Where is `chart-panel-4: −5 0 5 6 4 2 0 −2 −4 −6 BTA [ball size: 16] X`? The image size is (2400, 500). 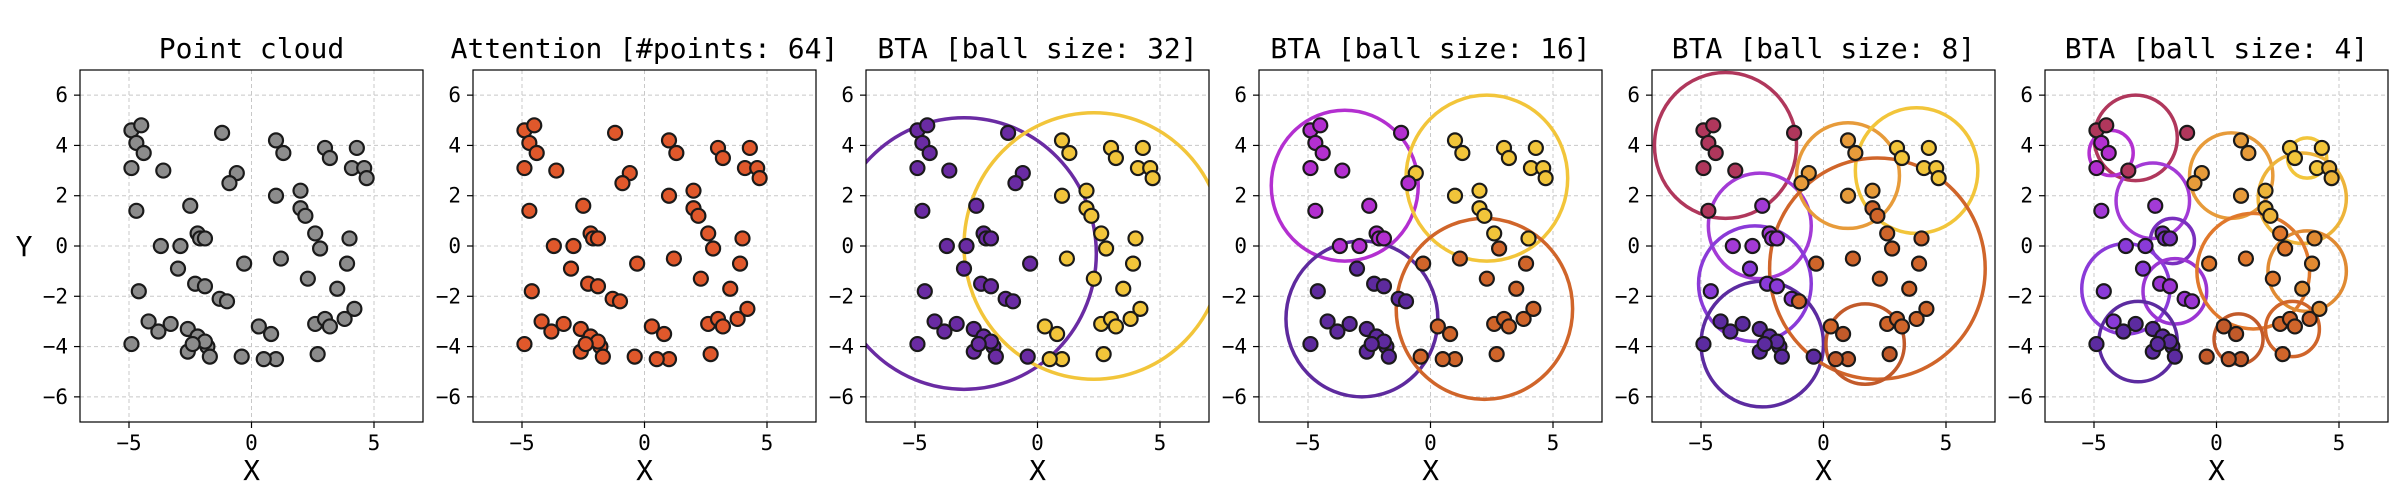
chart-panel-4: −5 0 5 6 4 2 0 −2 −4 −6 BTA [ball size: 16] X is located at coordinates (1412, 259).